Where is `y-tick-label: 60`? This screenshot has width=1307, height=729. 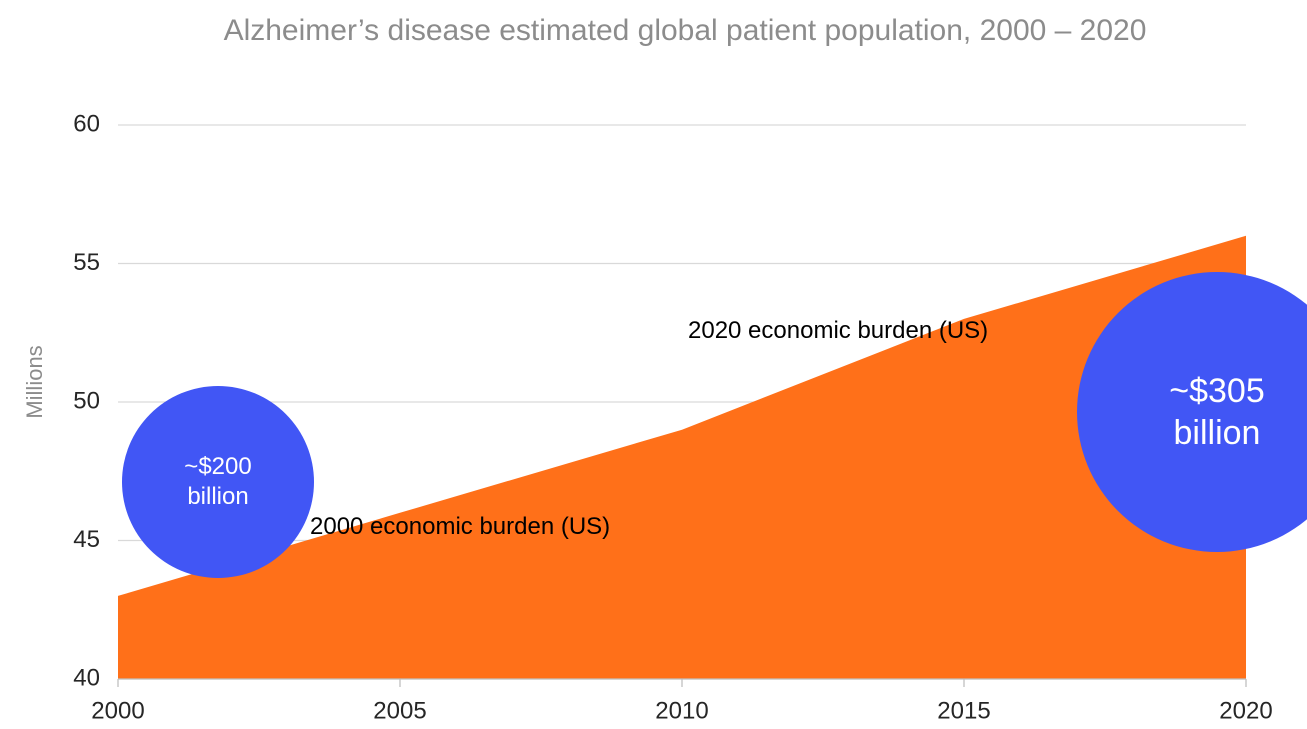 y-tick-label: 60 is located at coordinates (86, 123).